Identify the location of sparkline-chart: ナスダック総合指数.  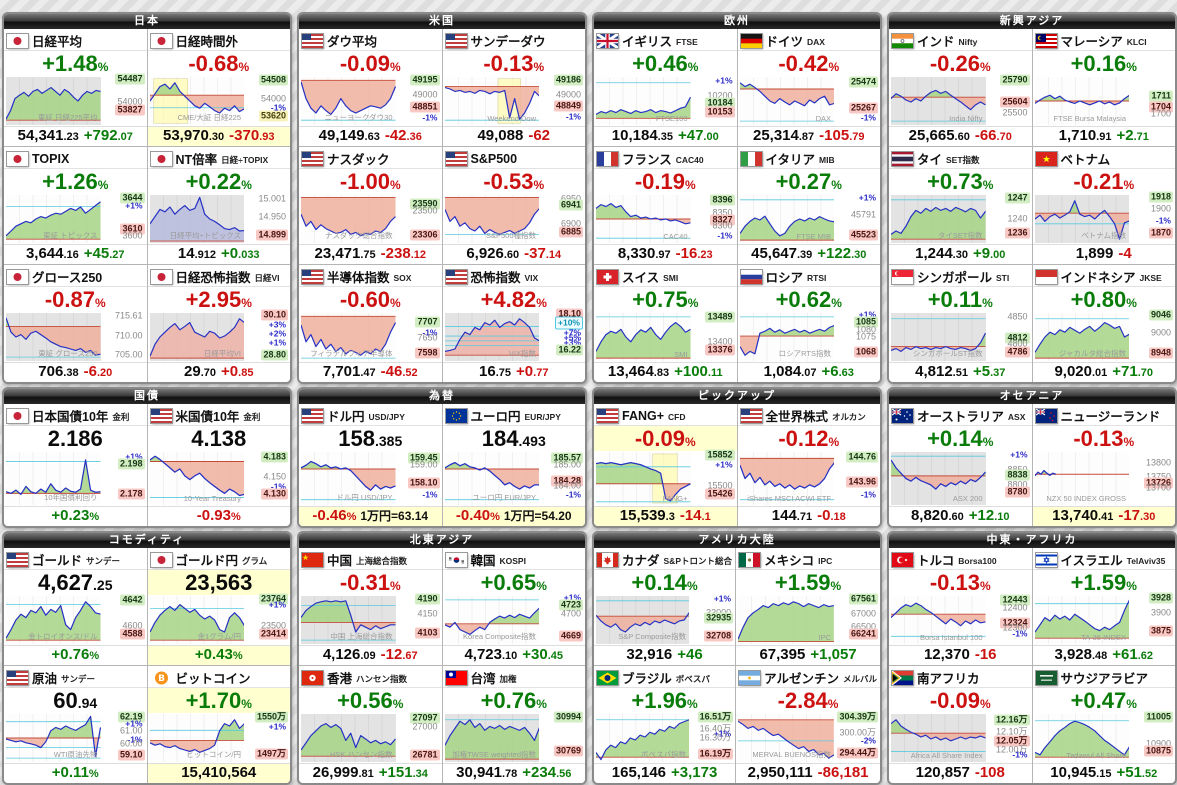
(348, 219).